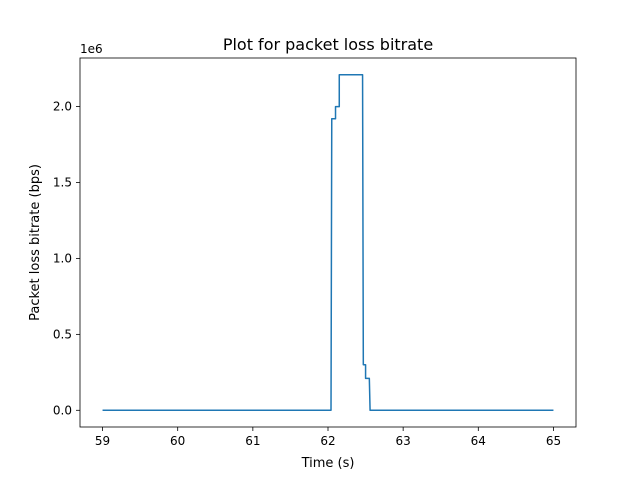 This screenshot has height=480, width=640. What do you see at coordinates (62, 410) in the screenshot?
I see `y-tick-label: 0.0` at bounding box center [62, 410].